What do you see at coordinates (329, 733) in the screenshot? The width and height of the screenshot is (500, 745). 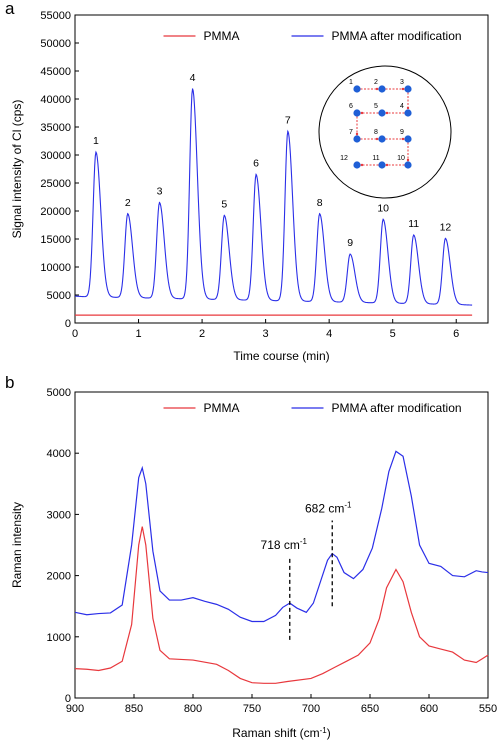 I see `x-axis-label-end: )` at bounding box center [329, 733].